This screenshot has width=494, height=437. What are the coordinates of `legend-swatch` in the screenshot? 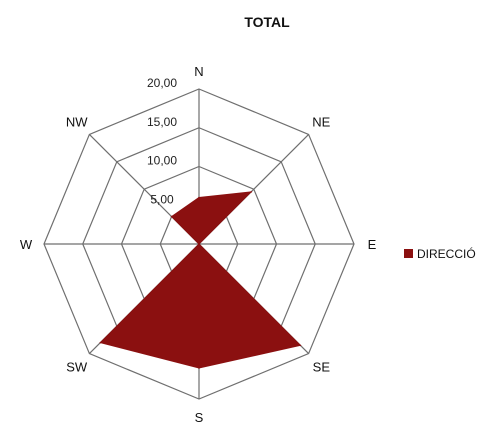 It's located at (408, 253).